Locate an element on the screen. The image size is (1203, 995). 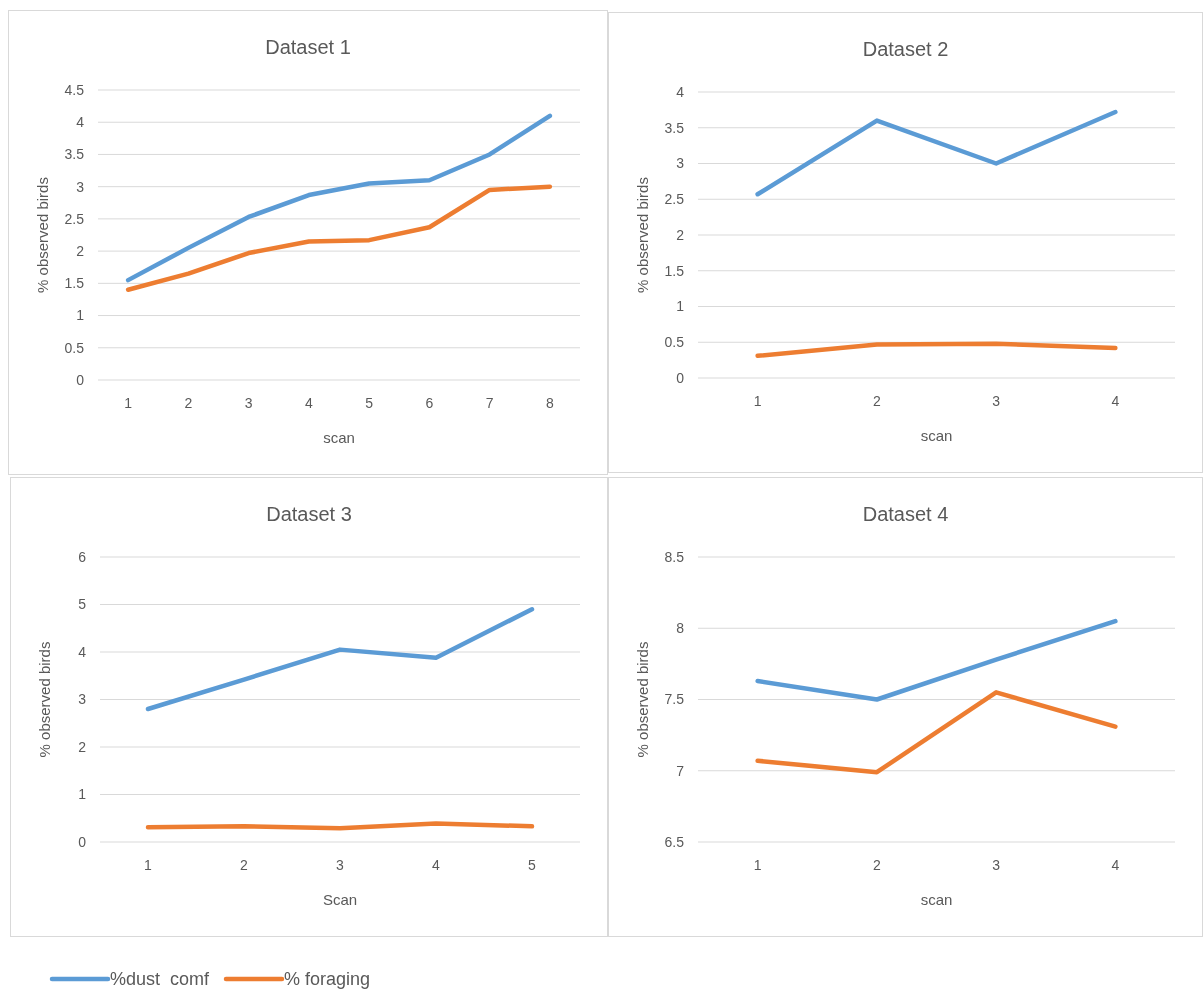
y-tick-label: 6 is located at coordinates (82, 556).